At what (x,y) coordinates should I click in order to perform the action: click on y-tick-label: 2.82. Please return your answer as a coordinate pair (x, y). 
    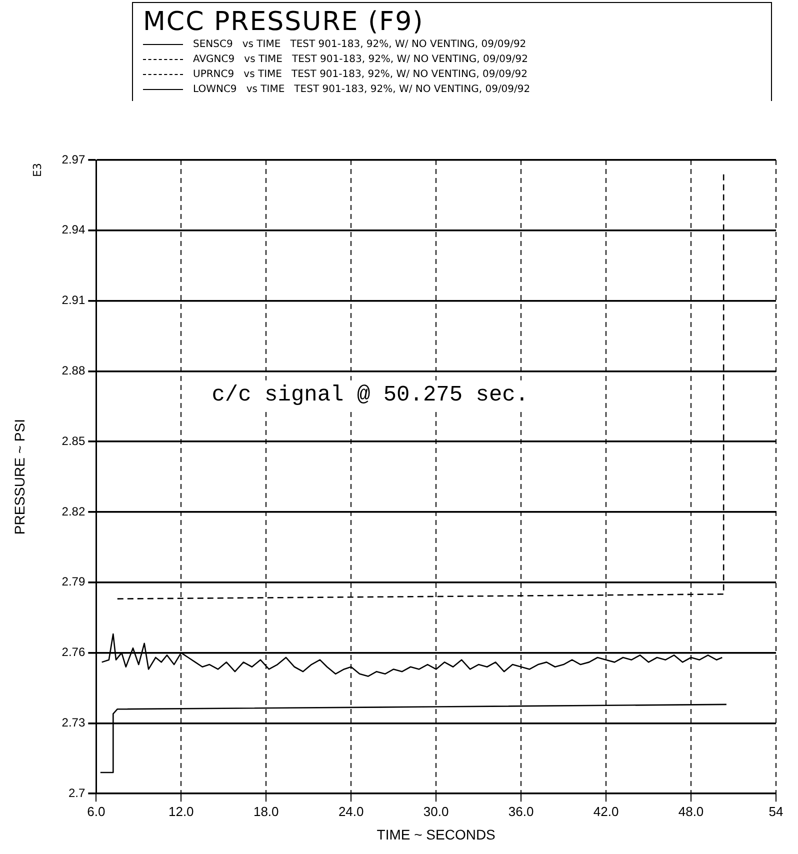
    Looking at the image, I should click on (74, 511).